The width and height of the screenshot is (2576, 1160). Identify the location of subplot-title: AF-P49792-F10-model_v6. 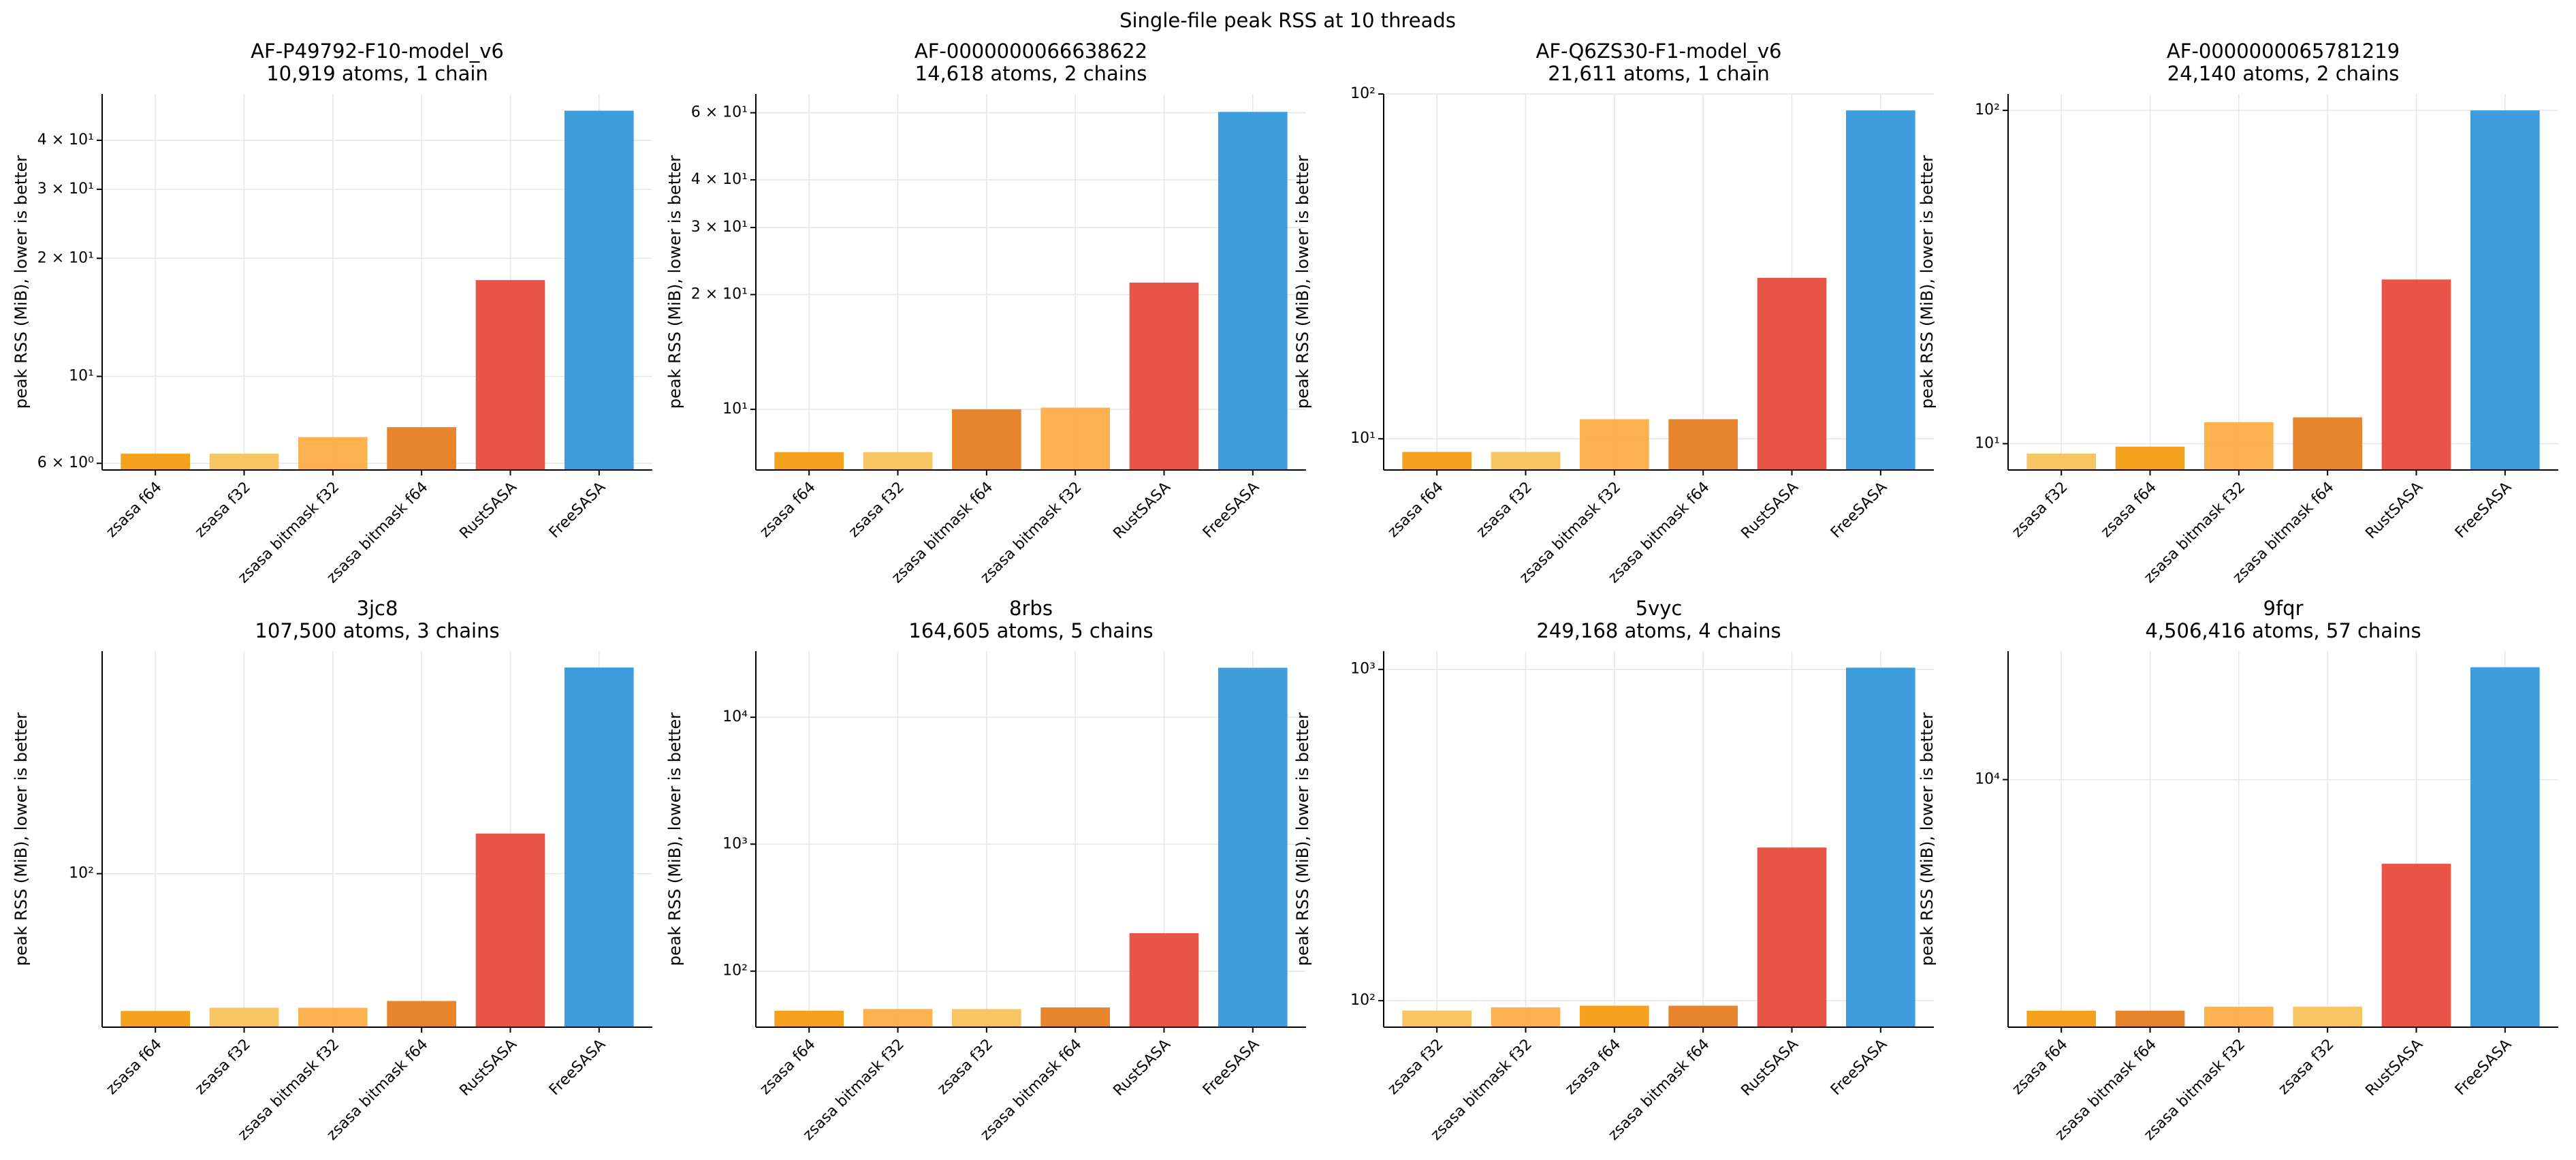
(377, 52).